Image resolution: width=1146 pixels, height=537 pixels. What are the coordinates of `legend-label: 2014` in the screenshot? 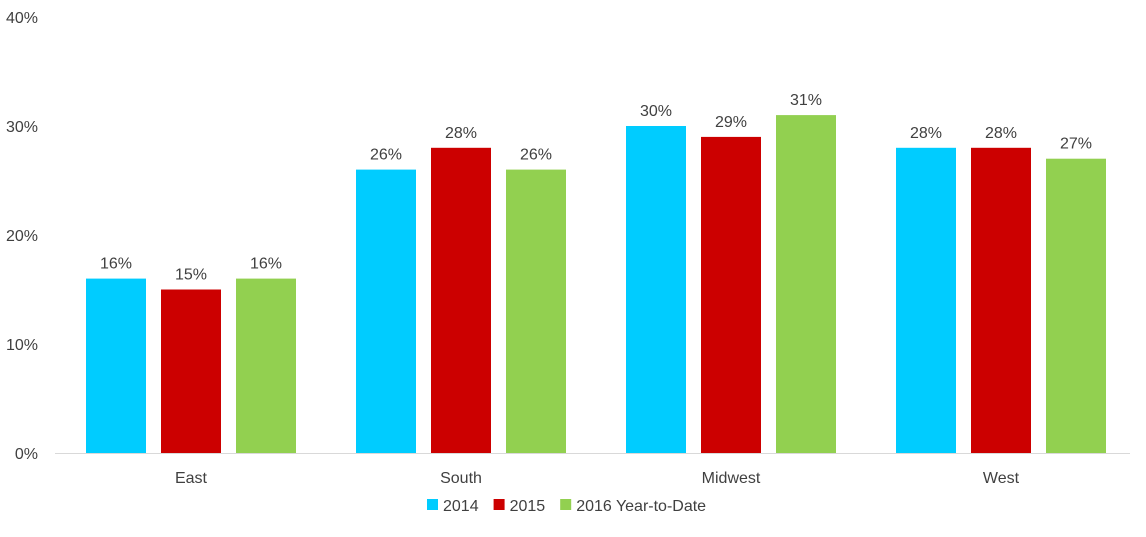 It's located at (461, 506).